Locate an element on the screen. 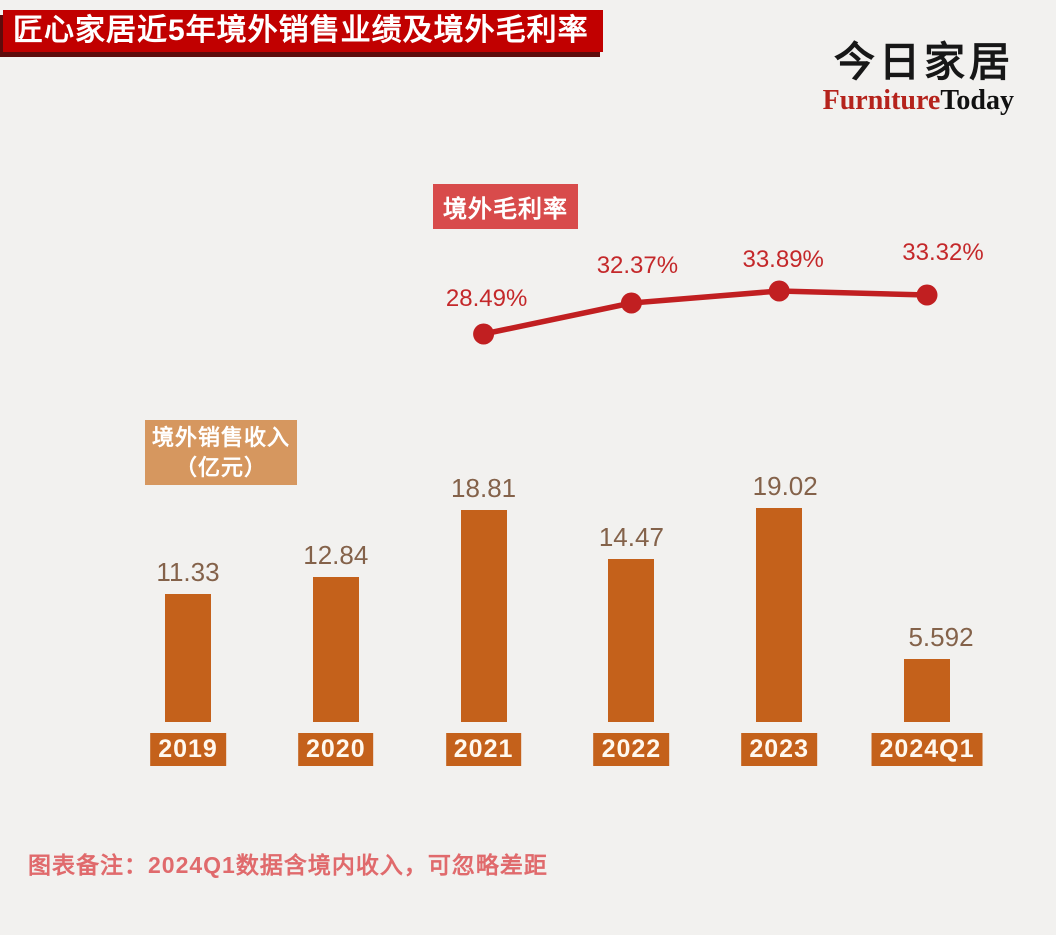  bar-series-label-line1: 境外销售收入 is located at coordinates (220, 437).